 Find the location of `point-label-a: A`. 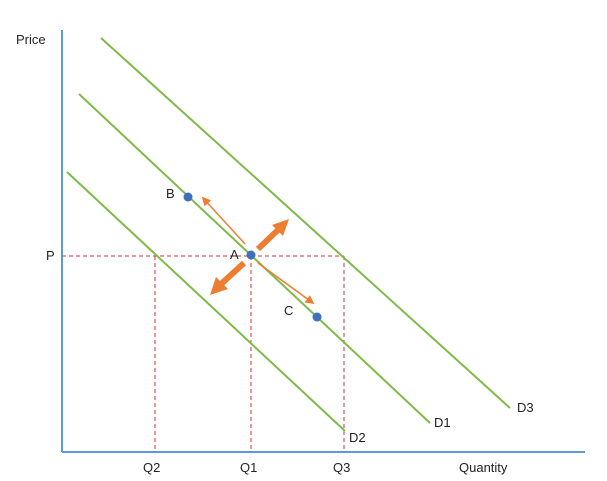

point-label-a: A is located at coordinates (234, 254).